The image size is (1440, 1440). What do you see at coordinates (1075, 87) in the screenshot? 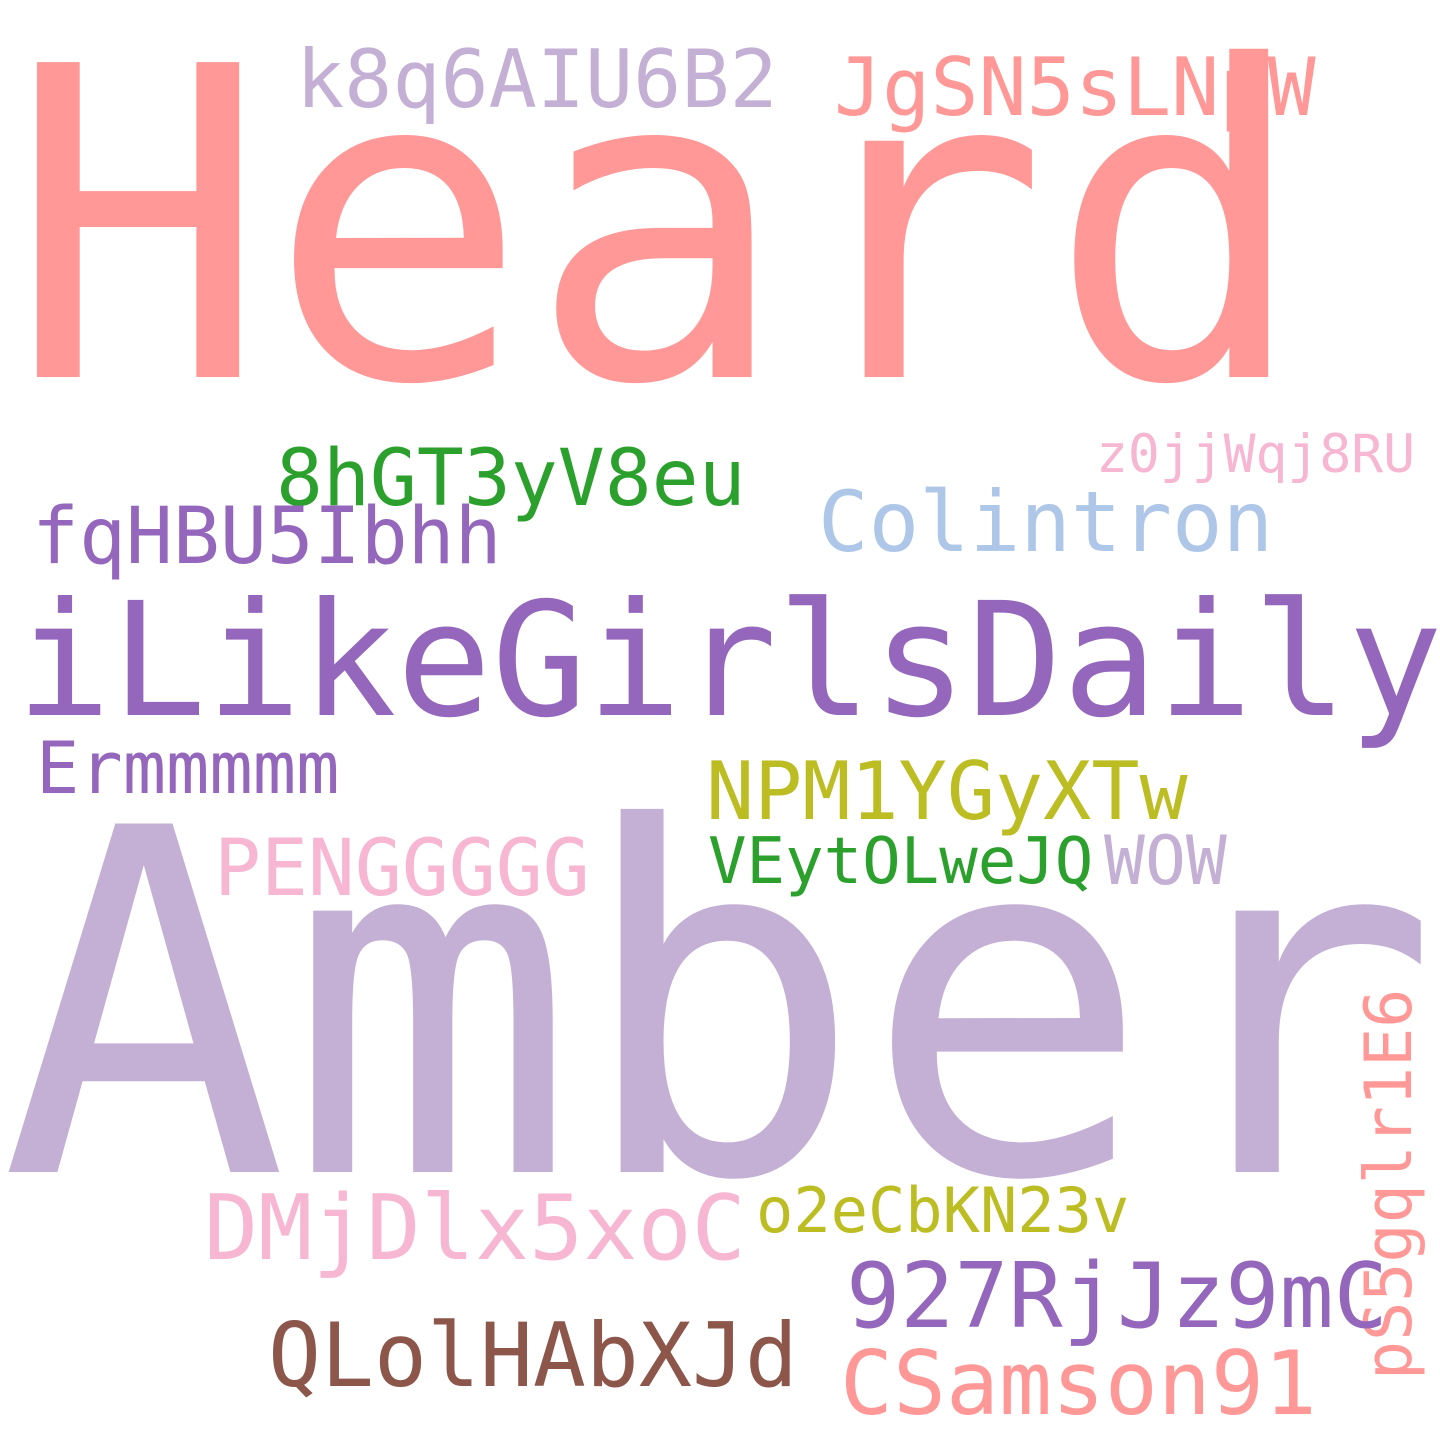
I see `word-jgsn5slnpw: JgSN5sLNpW` at bounding box center [1075, 87].